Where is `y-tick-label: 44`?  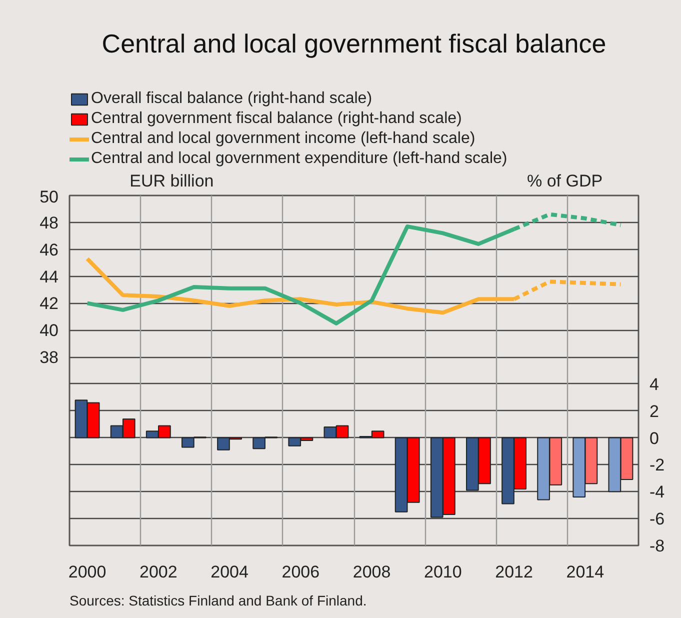 y-tick-label: 44 is located at coordinates (49, 276).